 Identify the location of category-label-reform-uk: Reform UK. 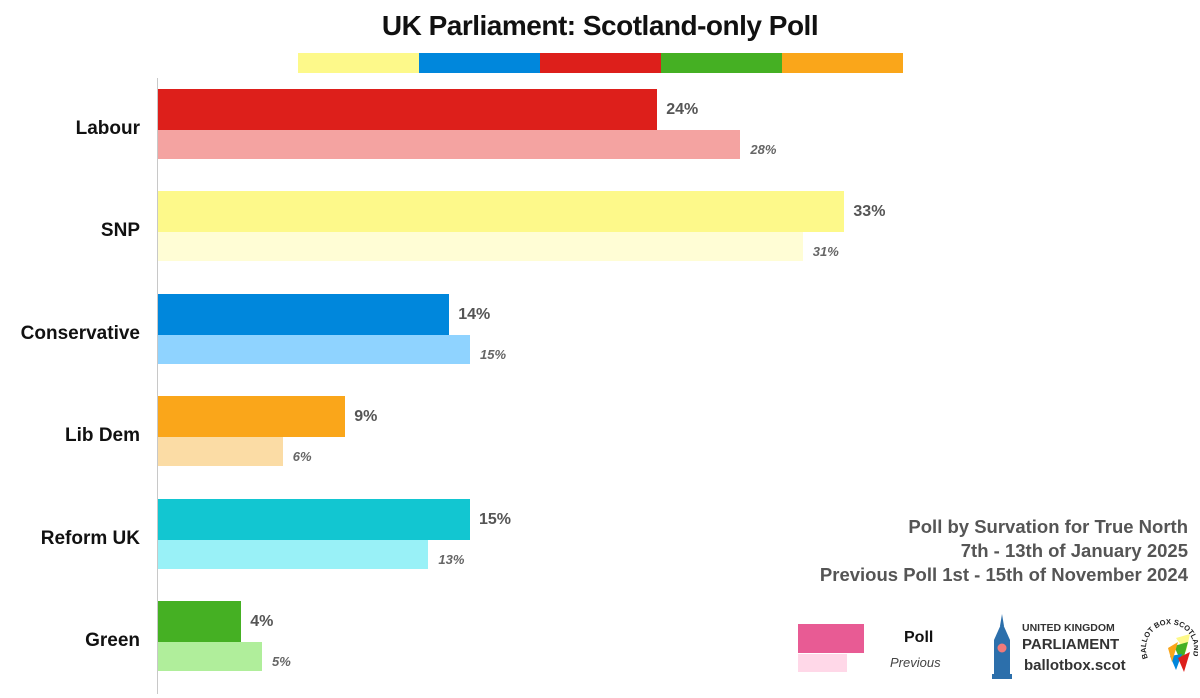
(90, 538).